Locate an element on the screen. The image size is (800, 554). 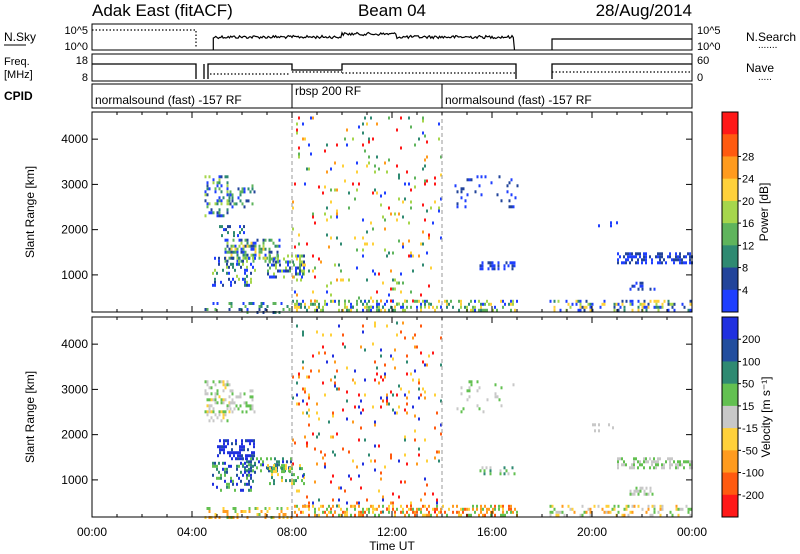
velocity-colorbar-tick-label: -50 is located at coordinates (750, 451).